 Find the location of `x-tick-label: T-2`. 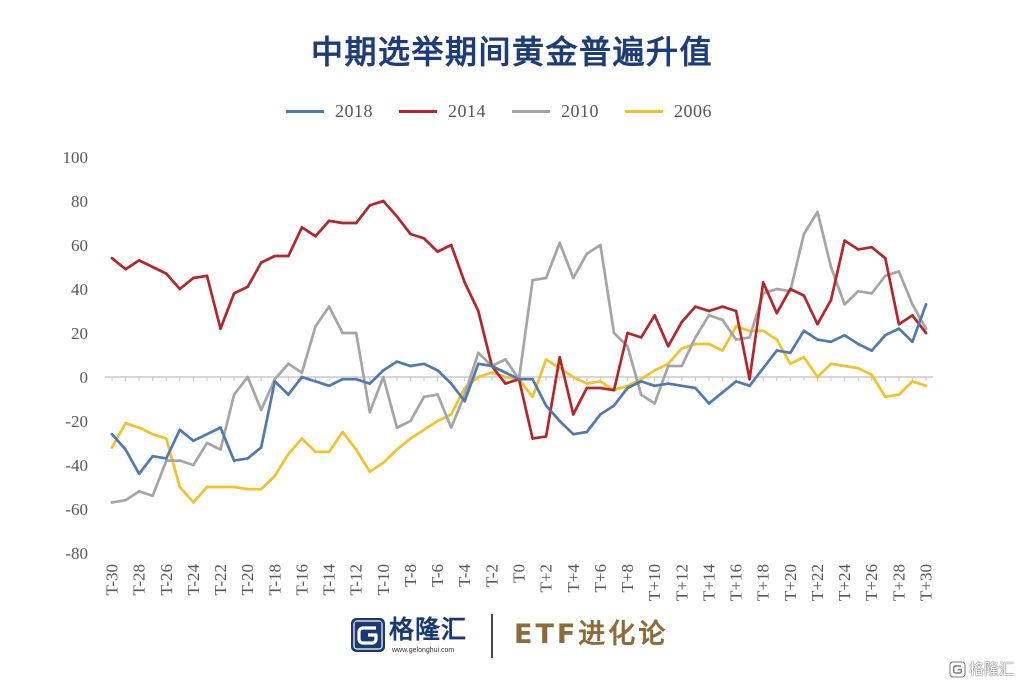

x-tick-label: T-2 is located at coordinates (491, 575).